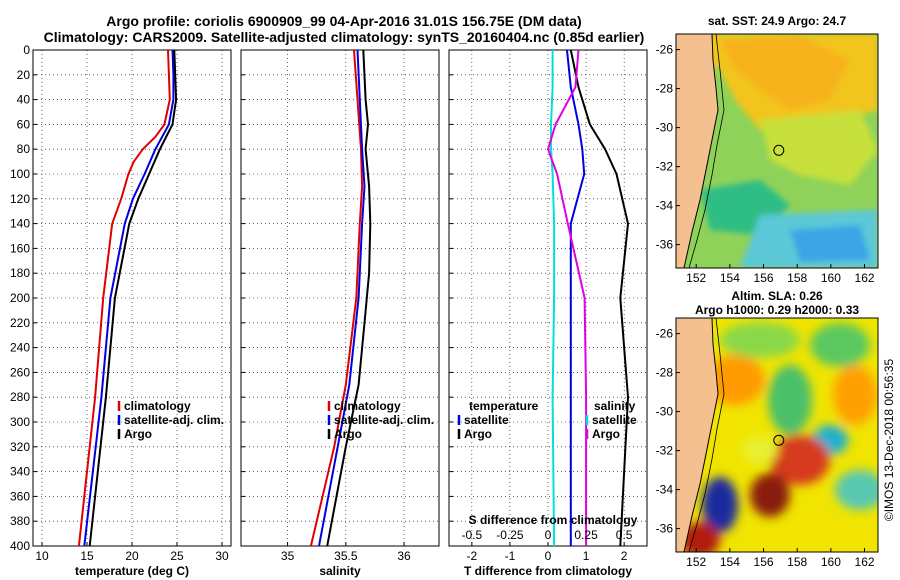 This screenshot has height=580, width=900. What do you see at coordinates (764, 562) in the screenshot?
I see `sla-map-lon-label-2: 156` at bounding box center [764, 562].